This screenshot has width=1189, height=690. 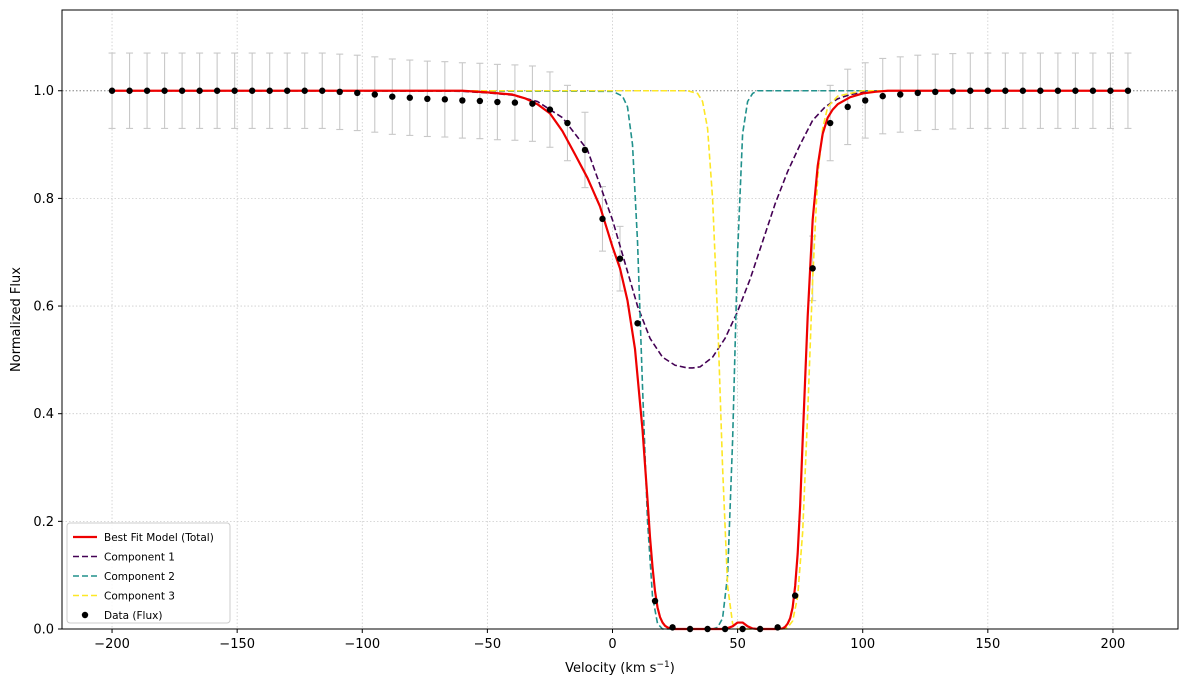 What do you see at coordinates (85, 615) in the screenshot?
I see `legend-marker` at bounding box center [85, 615].